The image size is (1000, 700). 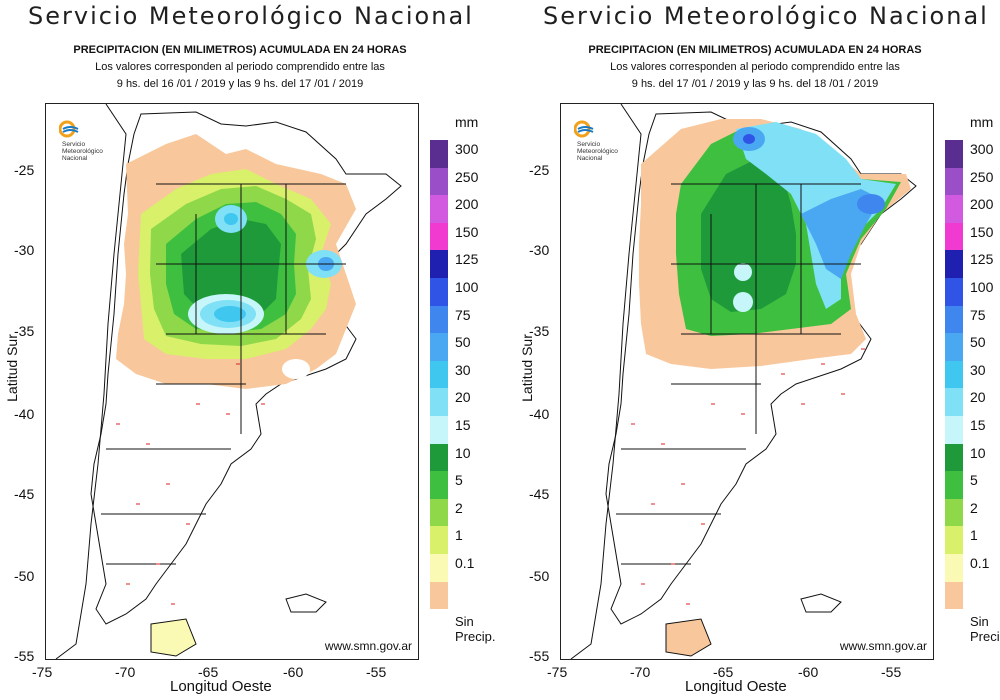 What do you see at coordinates (978, 342) in the screenshot?
I see `legend-label: 50` at bounding box center [978, 342].